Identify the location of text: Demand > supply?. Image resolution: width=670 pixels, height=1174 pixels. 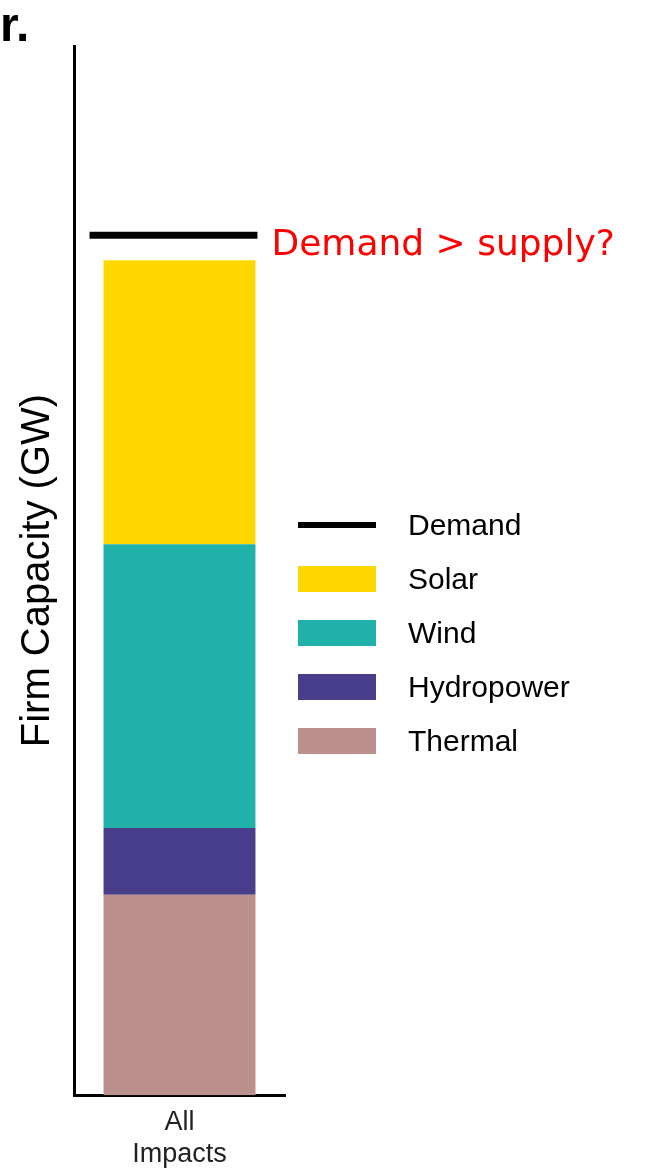
(443, 242).